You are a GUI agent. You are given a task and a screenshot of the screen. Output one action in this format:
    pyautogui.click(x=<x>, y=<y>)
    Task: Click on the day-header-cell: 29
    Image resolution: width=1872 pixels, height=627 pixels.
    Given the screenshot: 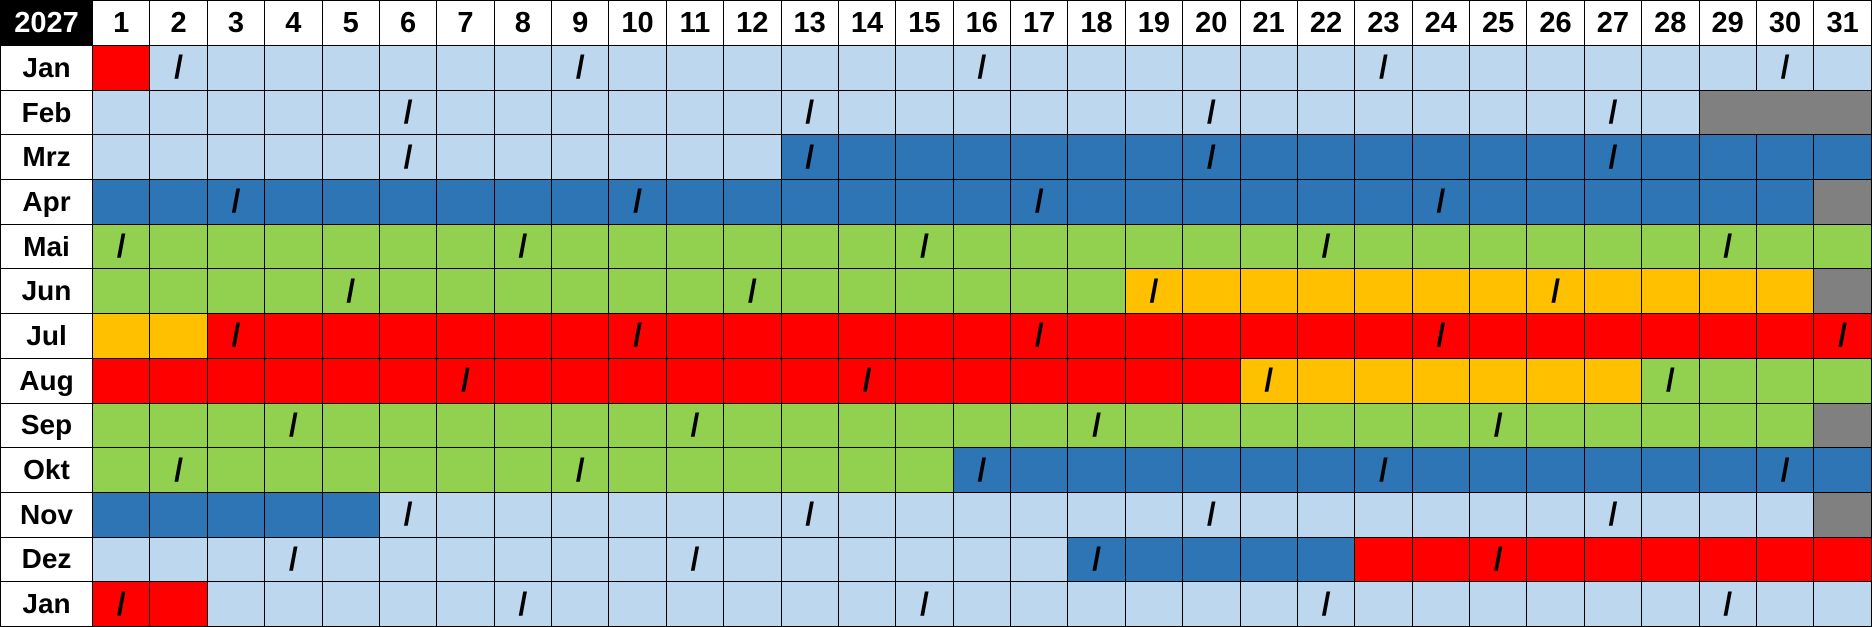 What is the action you would take?
    pyautogui.click(x=1727, y=23)
    